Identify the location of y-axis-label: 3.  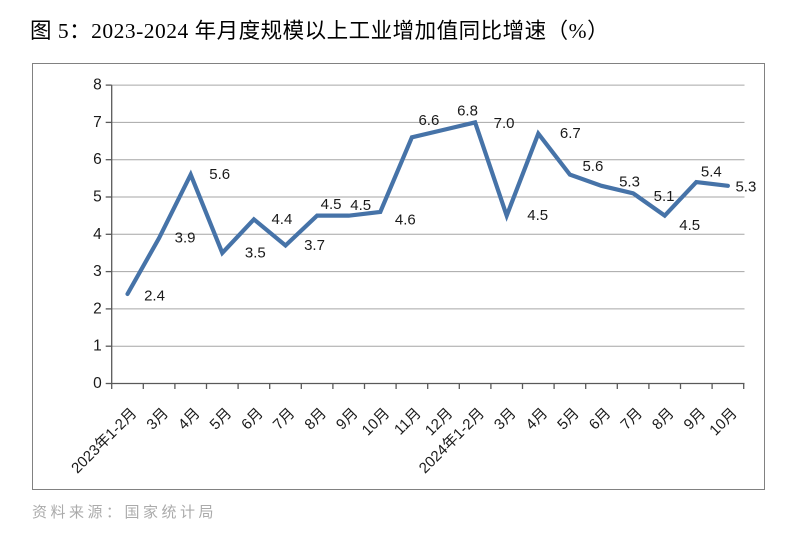
(97, 271).